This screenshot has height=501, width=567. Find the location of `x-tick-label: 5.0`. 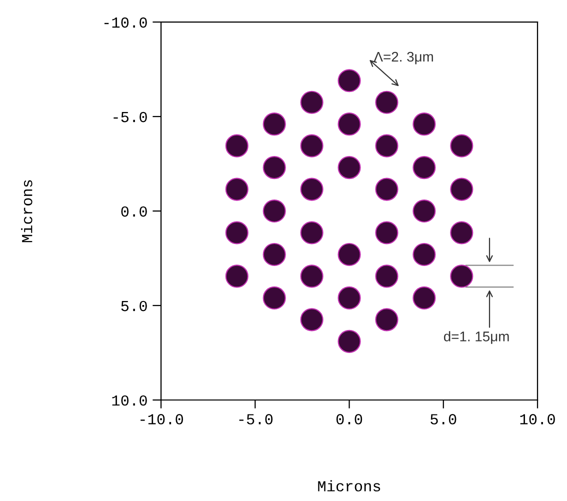

x-tick-label: 5.0 is located at coordinates (443, 419).